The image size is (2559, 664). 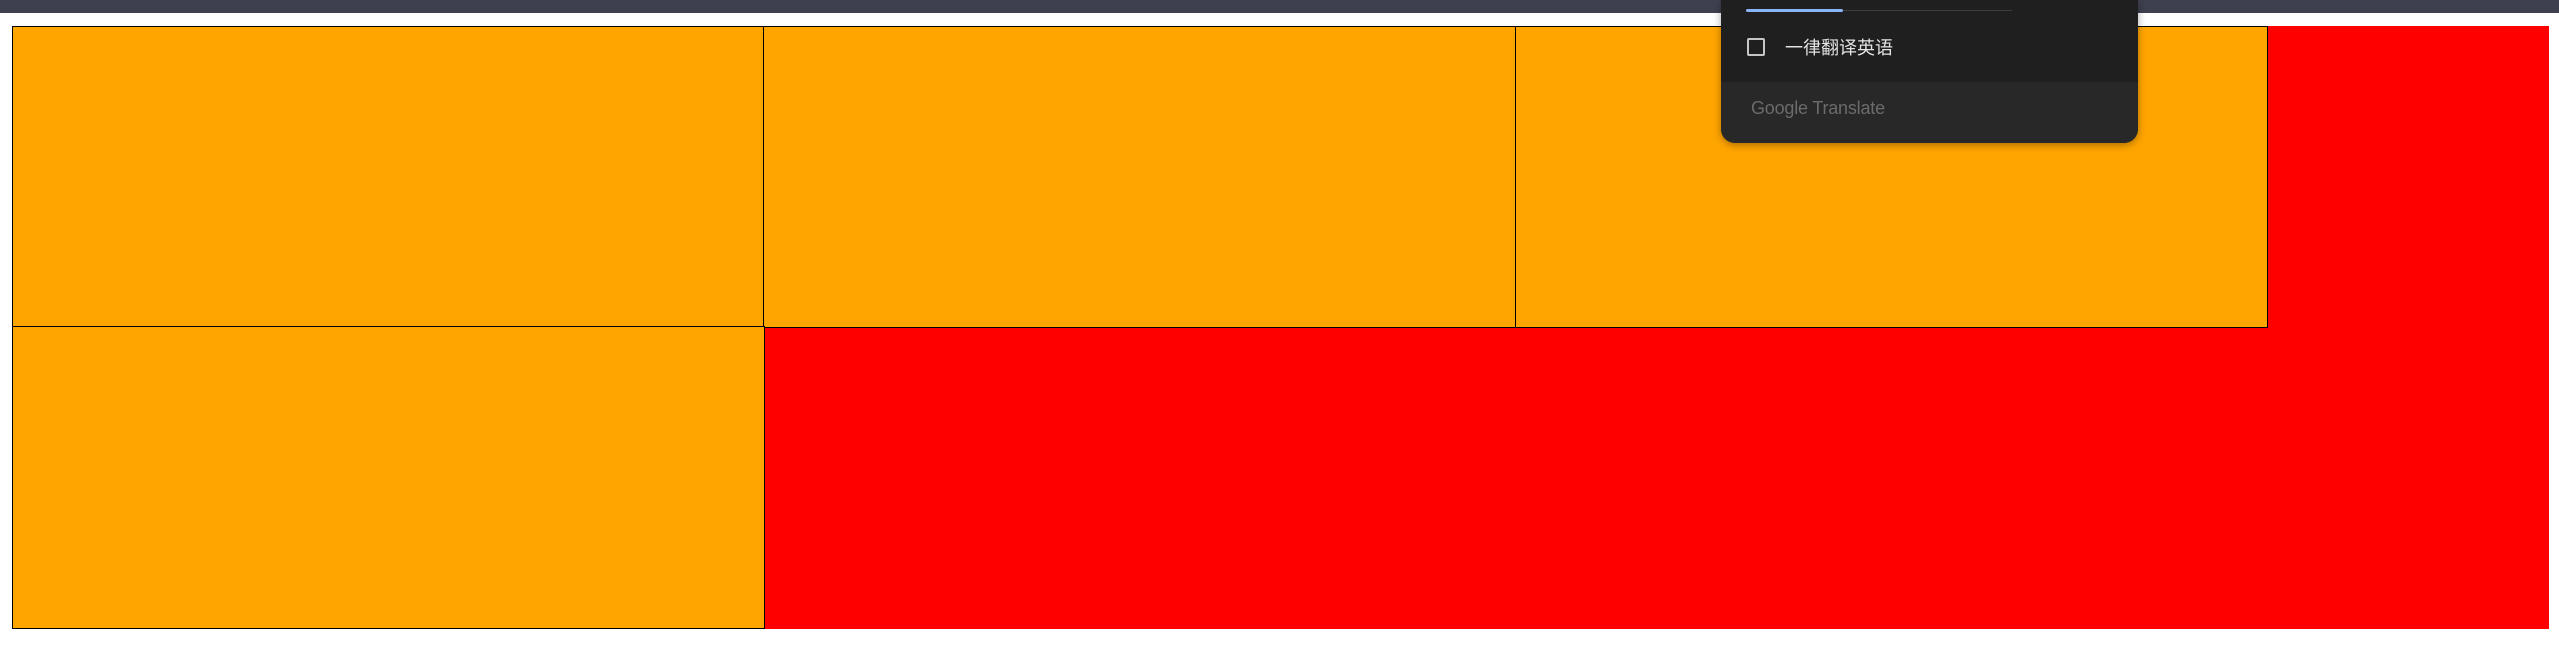 I want to click on translate-popup: 一律翻译英语 Google Translate, so click(x=1929, y=71).